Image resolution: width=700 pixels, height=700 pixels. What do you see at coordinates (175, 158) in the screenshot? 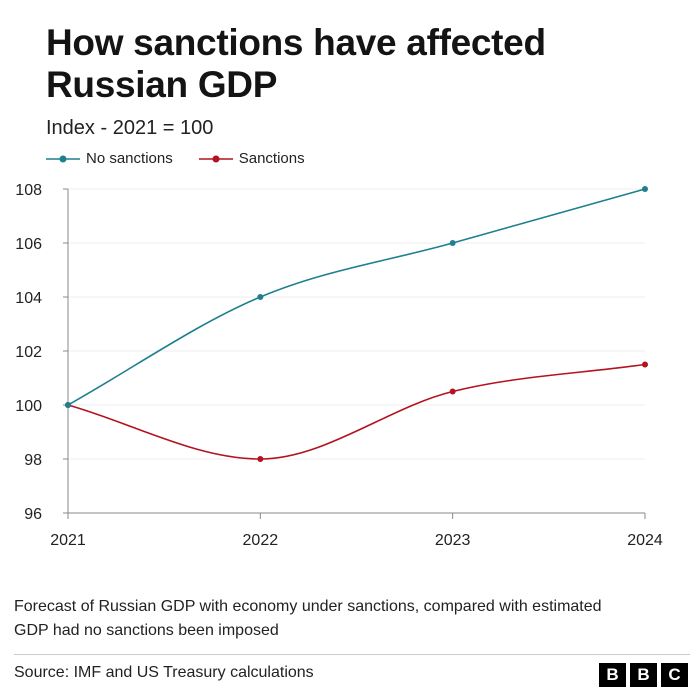
I see `legend: No sanctions Sanctions` at bounding box center [175, 158].